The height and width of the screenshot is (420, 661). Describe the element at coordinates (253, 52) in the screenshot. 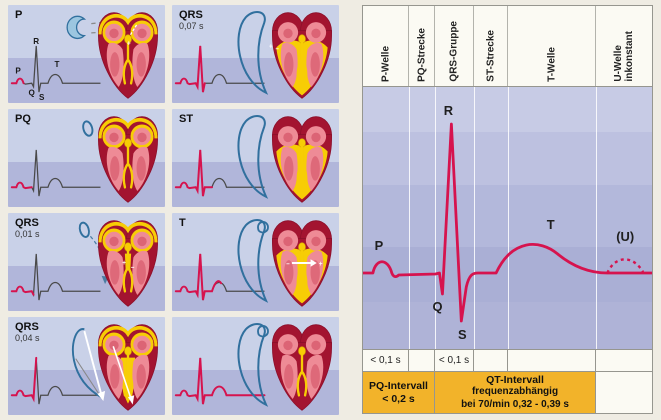

I see `full-vector-loop-icon` at that location.